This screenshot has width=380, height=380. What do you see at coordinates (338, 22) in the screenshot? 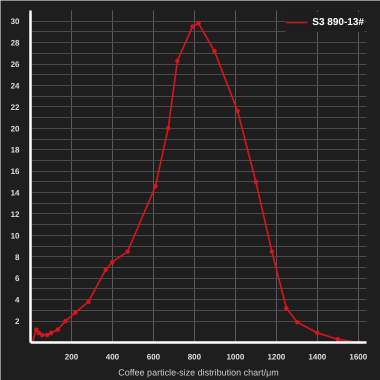
I see `legend-label: S3 890-13#` at bounding box center [338, 22].